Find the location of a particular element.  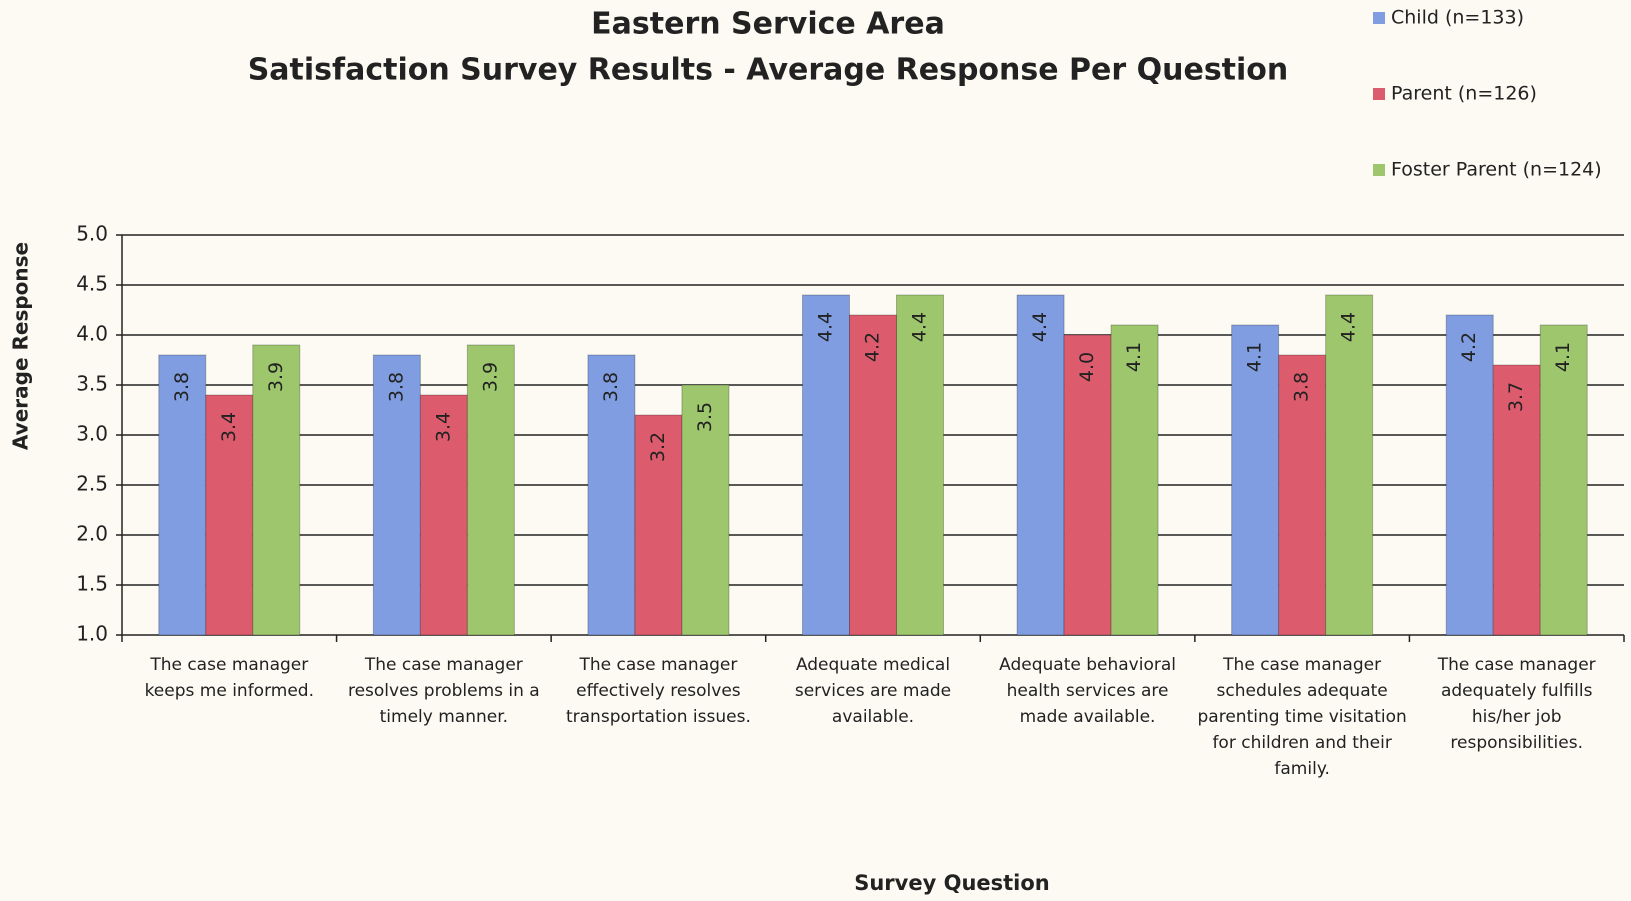

y-tick-label: 4.0 is located at coordinates (92, 334).